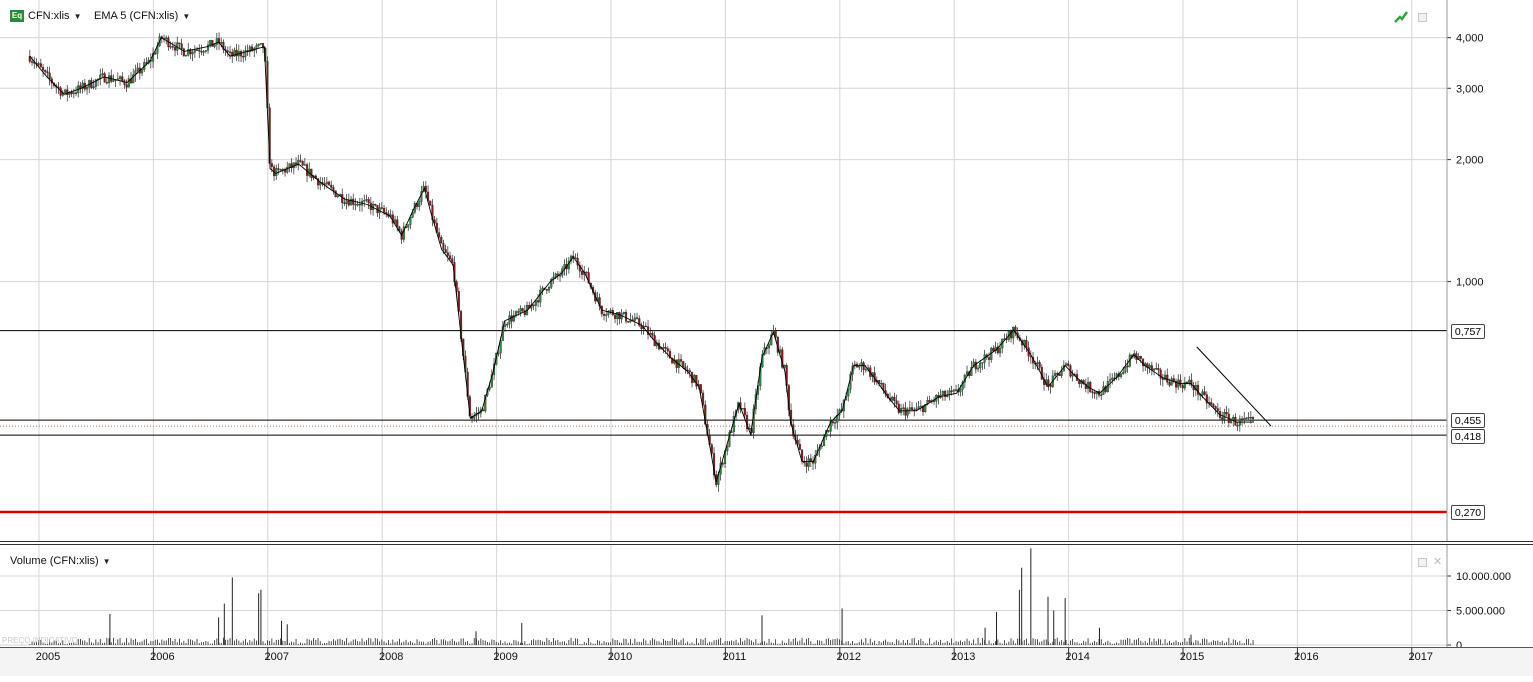  What do you see at coordinates (142, 16) in the screenshot?
I see `indicator-selector: EMA 5 (CFN:xlis) ▼` at bounding box center [142, 16].